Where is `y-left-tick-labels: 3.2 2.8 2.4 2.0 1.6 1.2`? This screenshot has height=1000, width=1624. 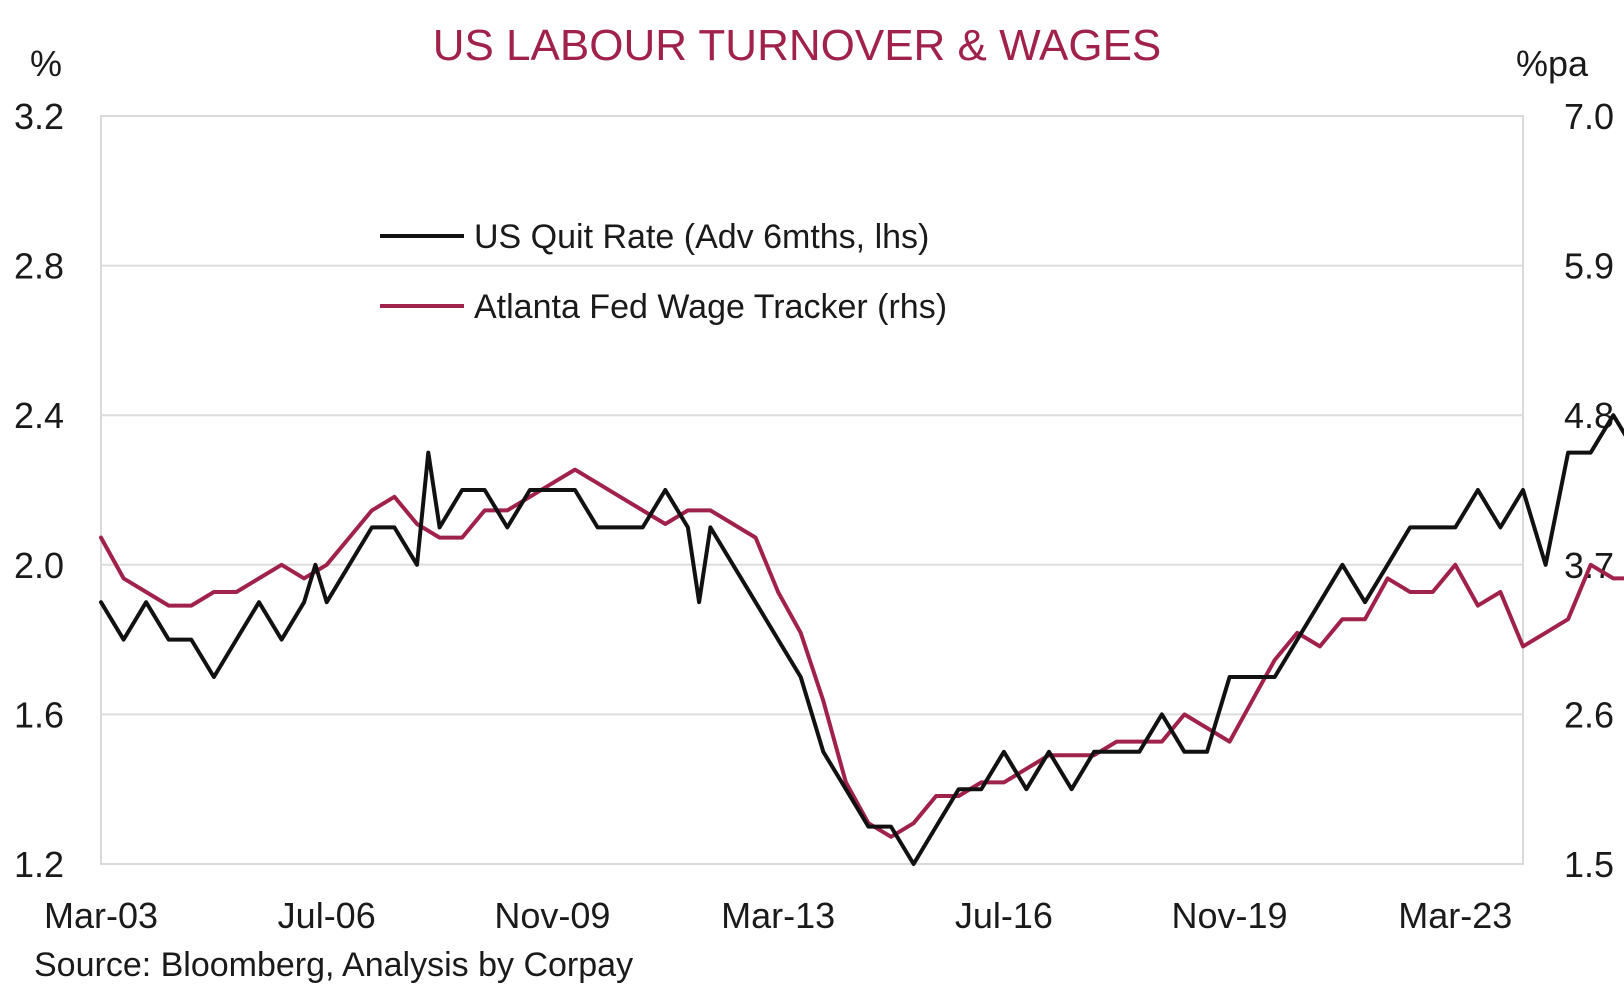 y-left-tick-labels: 3.2 2.8 2.4 2.0 1.6 1.2 is located at coordinates (39, 490).